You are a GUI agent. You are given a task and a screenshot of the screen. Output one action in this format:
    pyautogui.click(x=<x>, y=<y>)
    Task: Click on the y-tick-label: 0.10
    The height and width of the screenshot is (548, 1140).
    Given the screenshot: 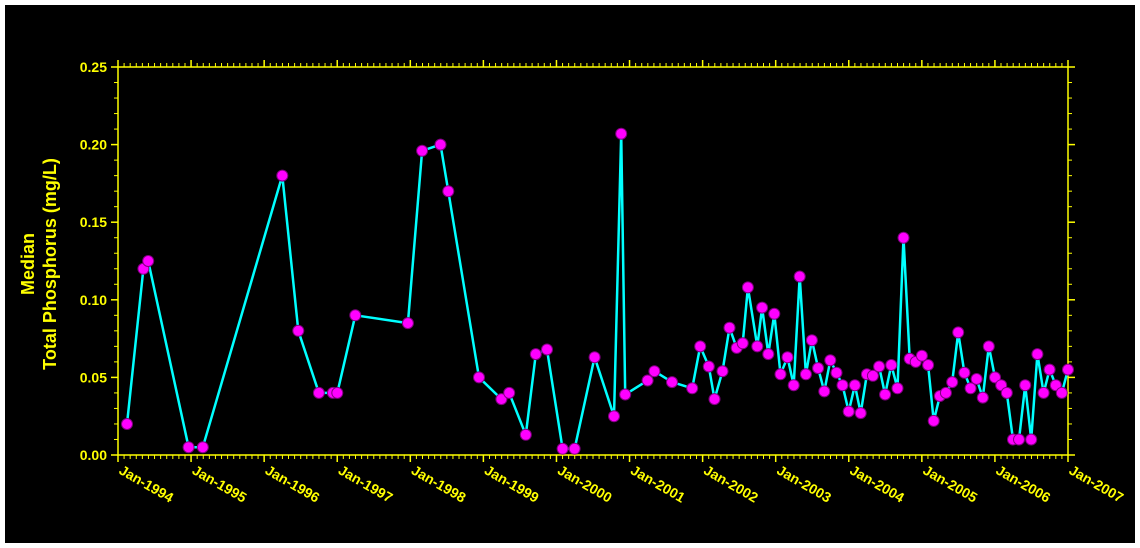 What is the action you would take?
    pyautogui.click(x=93, y=300)
    